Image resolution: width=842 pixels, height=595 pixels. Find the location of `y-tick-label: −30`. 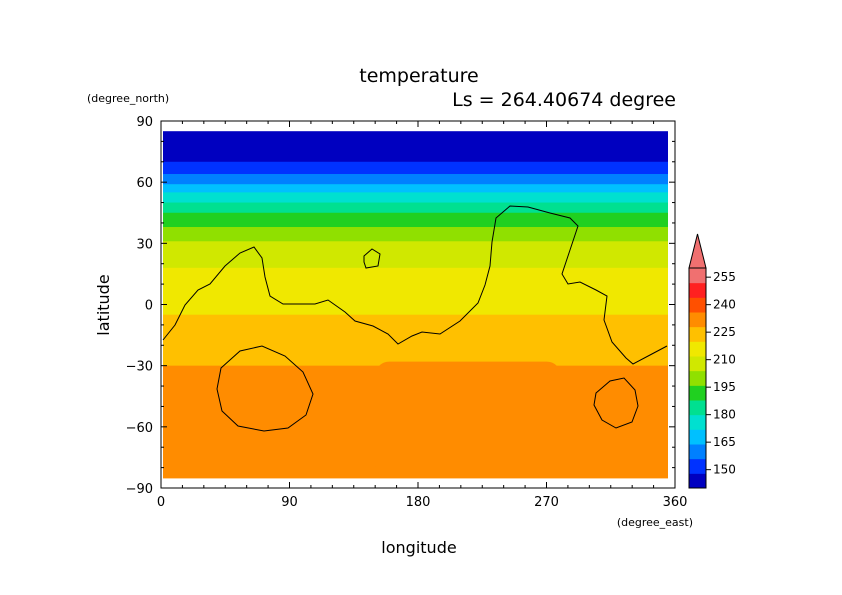

y-tick-label: −30 is located at coordinates (139, 367).